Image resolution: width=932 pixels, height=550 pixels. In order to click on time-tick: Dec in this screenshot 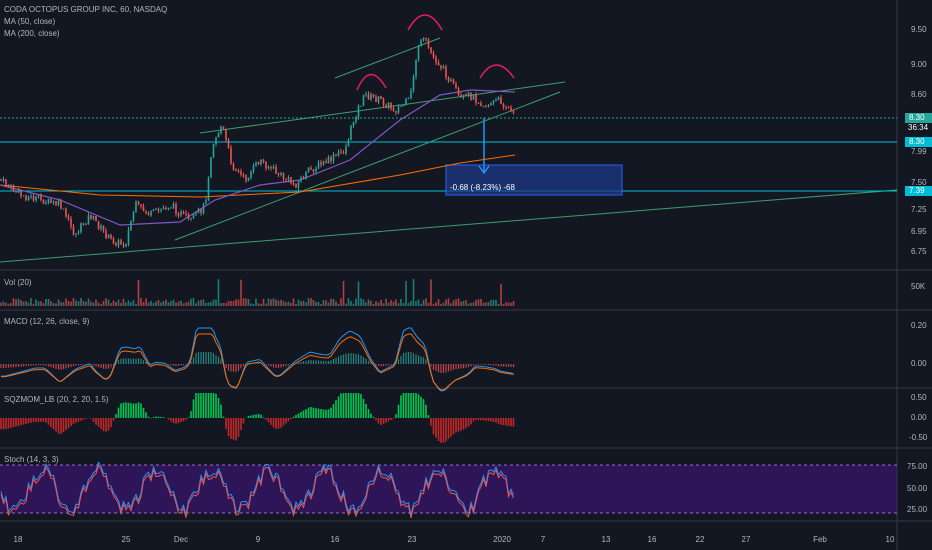, I will do `click(181, 539)`.